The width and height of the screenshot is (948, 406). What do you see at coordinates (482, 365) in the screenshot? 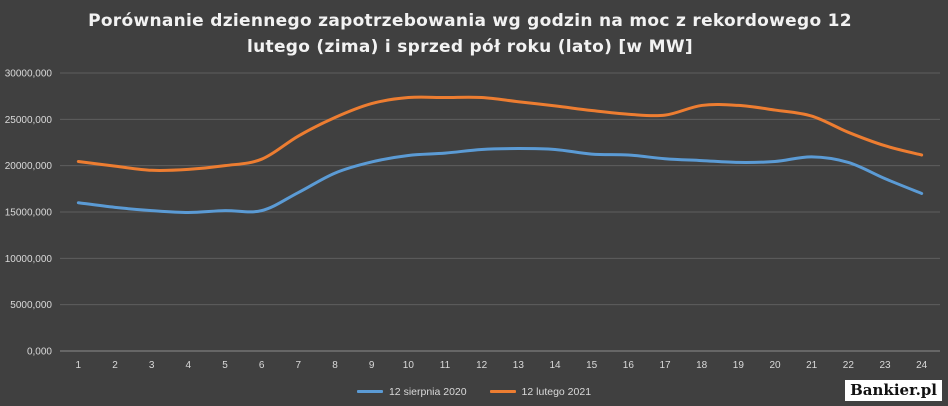
I see `x-tick-label: 12` at bounding box center [482, 365].